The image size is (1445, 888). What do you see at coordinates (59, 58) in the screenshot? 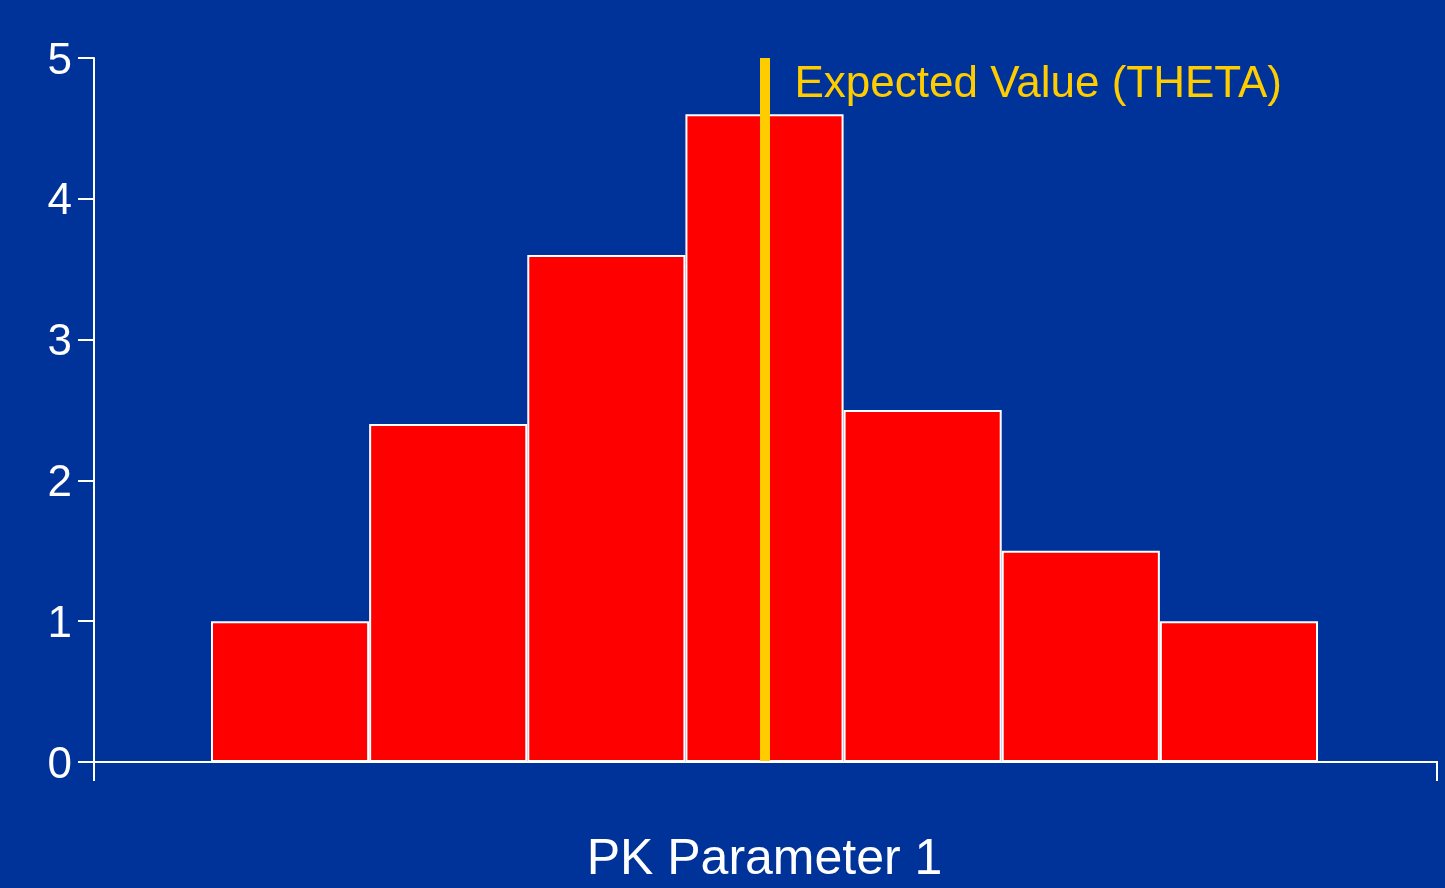
I see `y-tick-label: 5` at bounding box center [59, 58].